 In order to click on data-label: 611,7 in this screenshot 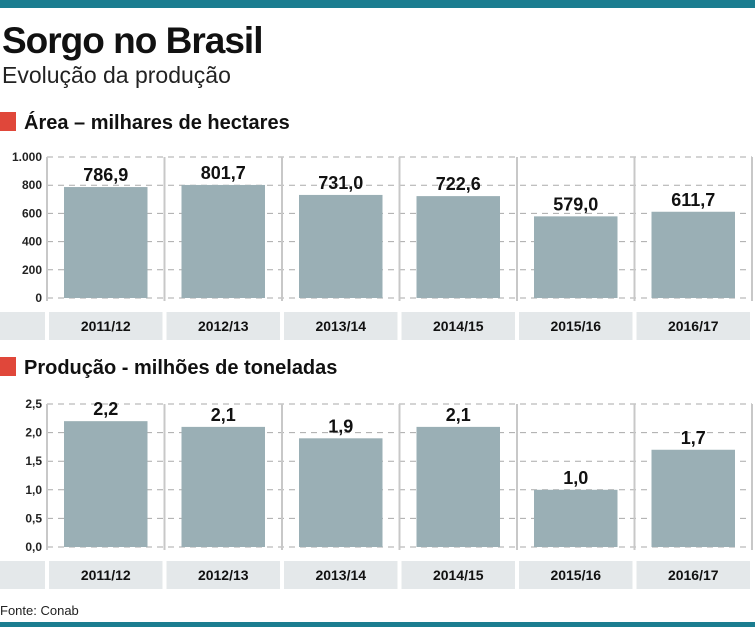, I will do `click(693, 200)`.